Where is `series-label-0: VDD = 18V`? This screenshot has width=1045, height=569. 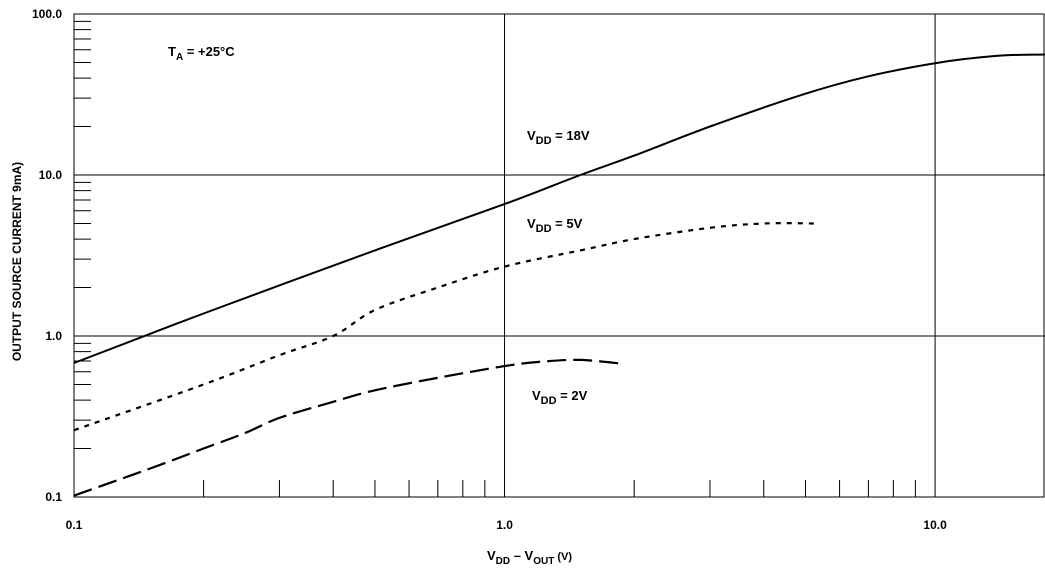
series-label-0: VDD = 18V is located at coordinates (558, 137).